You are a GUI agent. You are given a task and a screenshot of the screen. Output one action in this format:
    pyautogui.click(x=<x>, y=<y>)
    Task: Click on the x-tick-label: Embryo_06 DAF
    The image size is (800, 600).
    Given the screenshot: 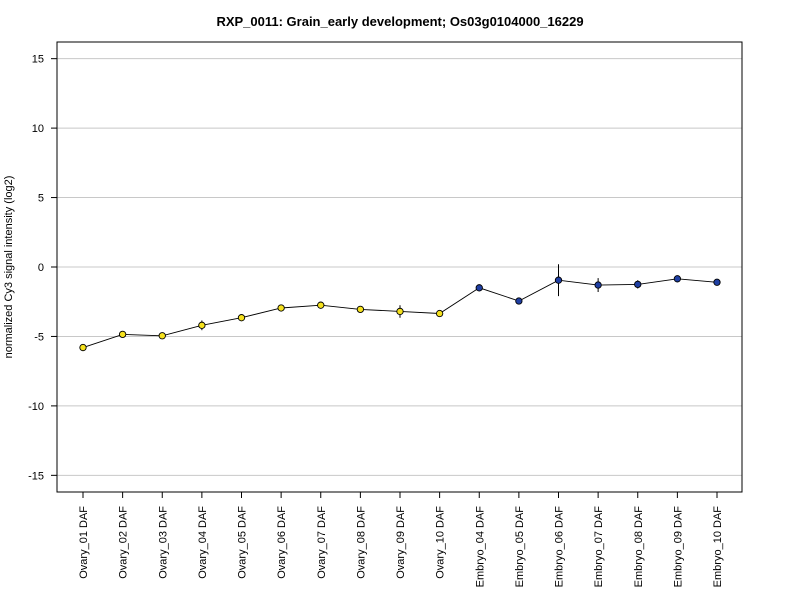 What is the action you would take?
    pyautogui.click(x=560, y=547)
    